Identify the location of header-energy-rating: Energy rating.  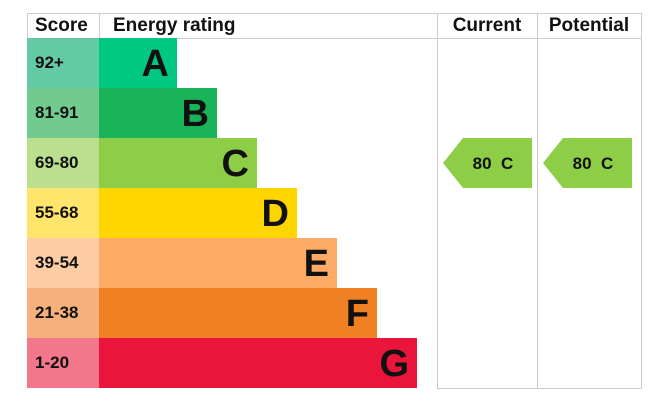
(174, 25).